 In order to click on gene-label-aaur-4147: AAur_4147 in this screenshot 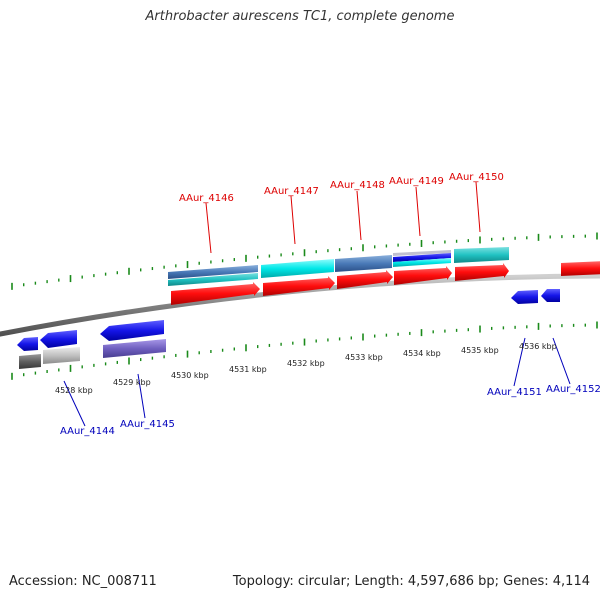, I will do `click(291, 191)`.